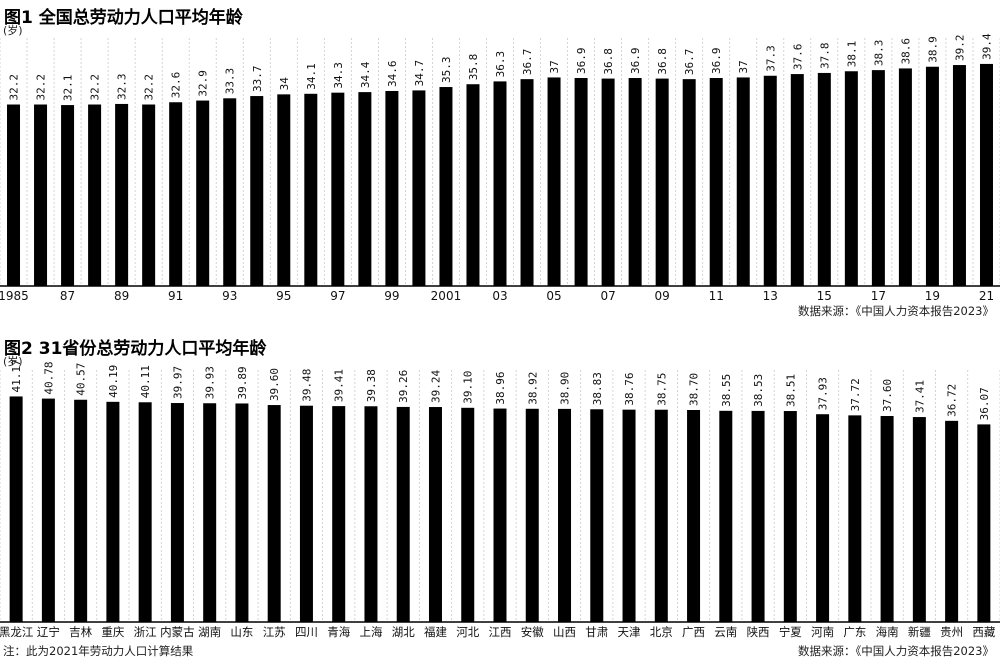 This screenshot has width=1000, height=661. I want to click on chart1-bar-2003, so click(500, 183).